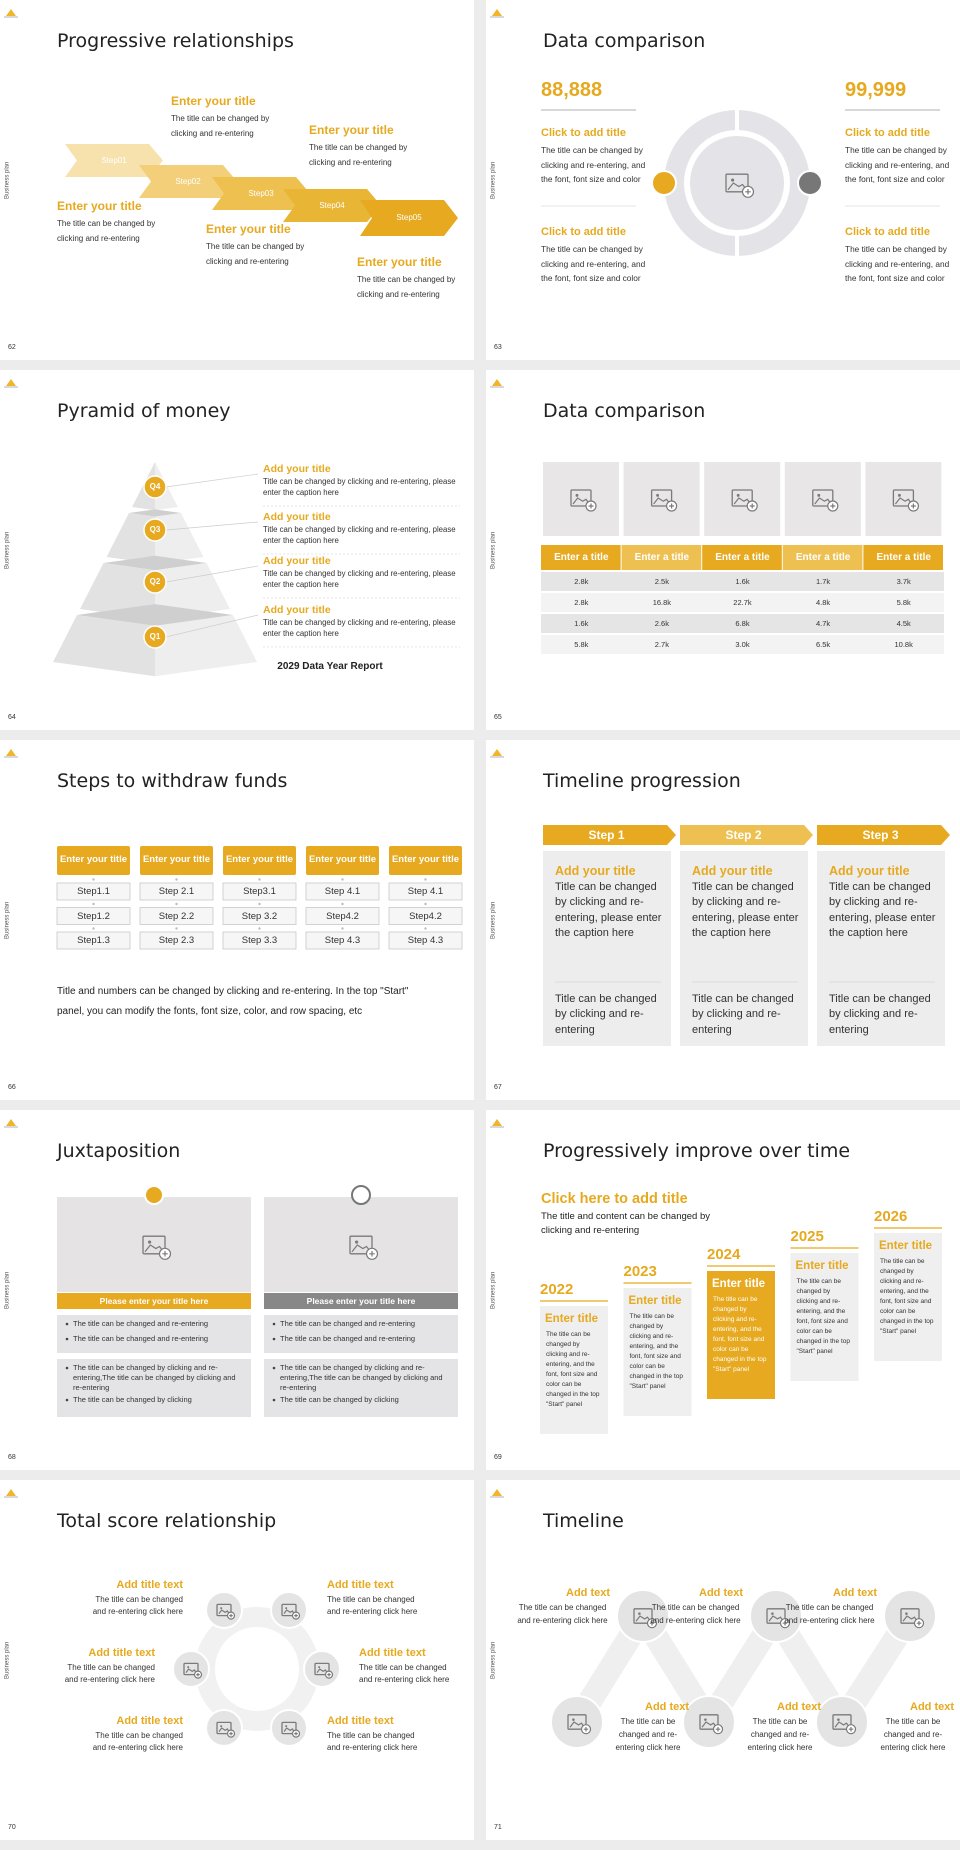 This screenshot has height=1850, width=960. What do you see at coordinates (12, 347) in the screenshot?
I see `page-number: 62` at bounding box center [12, 347].